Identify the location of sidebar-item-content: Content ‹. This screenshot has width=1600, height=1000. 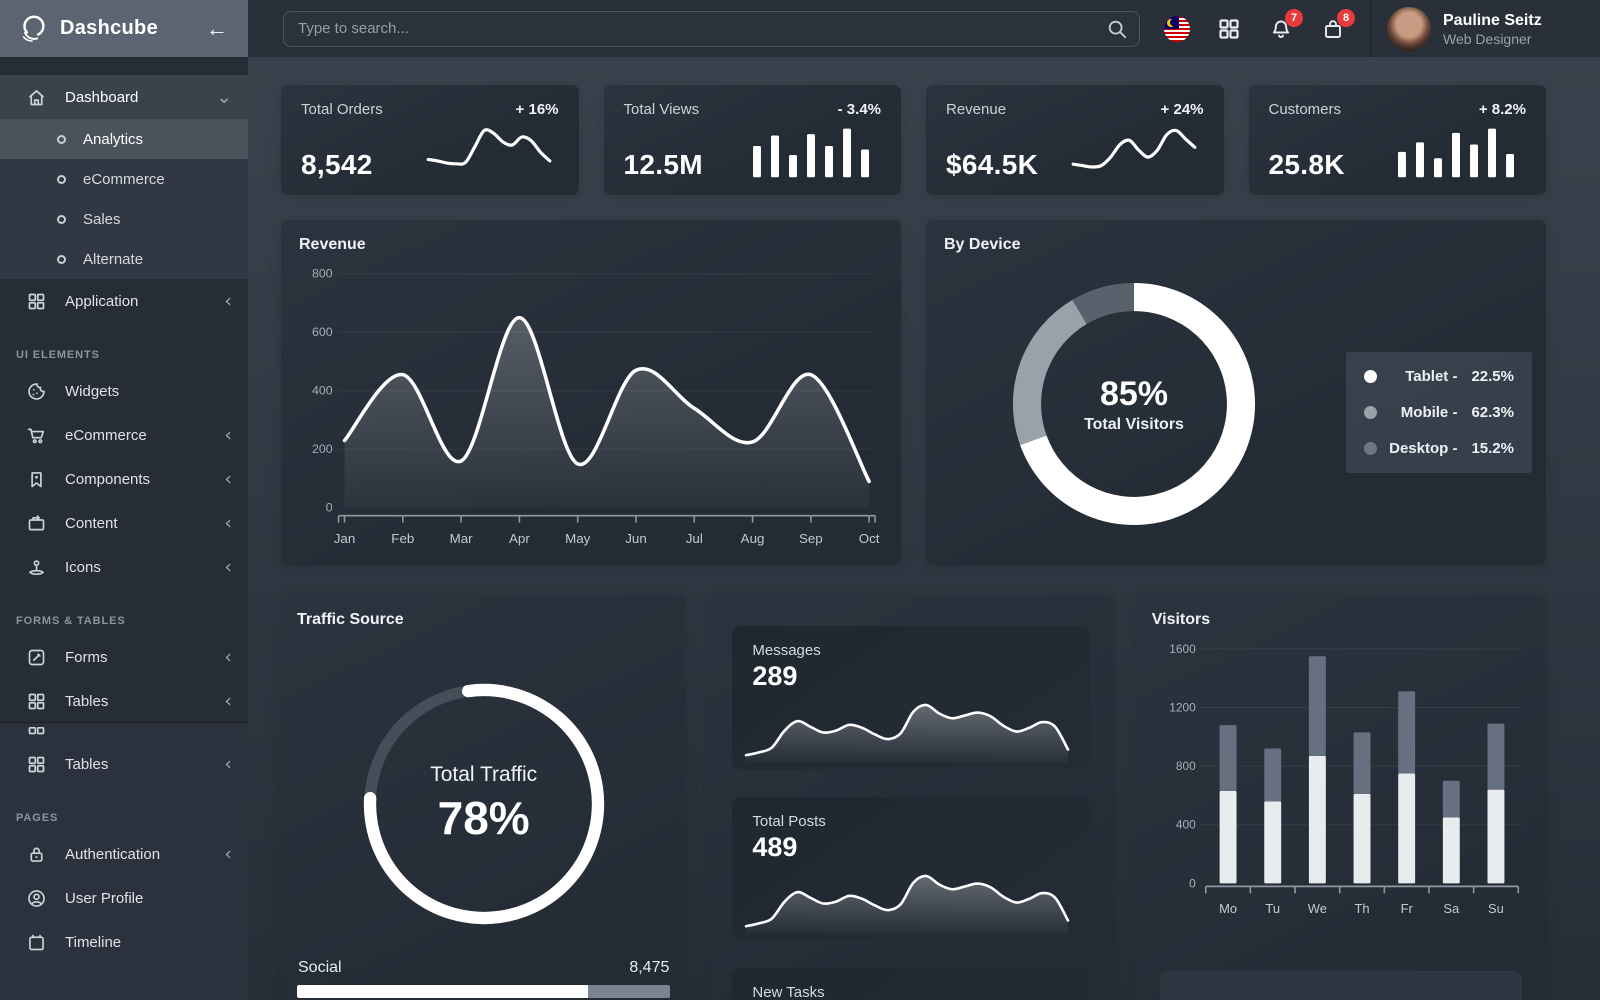
(124, 523).